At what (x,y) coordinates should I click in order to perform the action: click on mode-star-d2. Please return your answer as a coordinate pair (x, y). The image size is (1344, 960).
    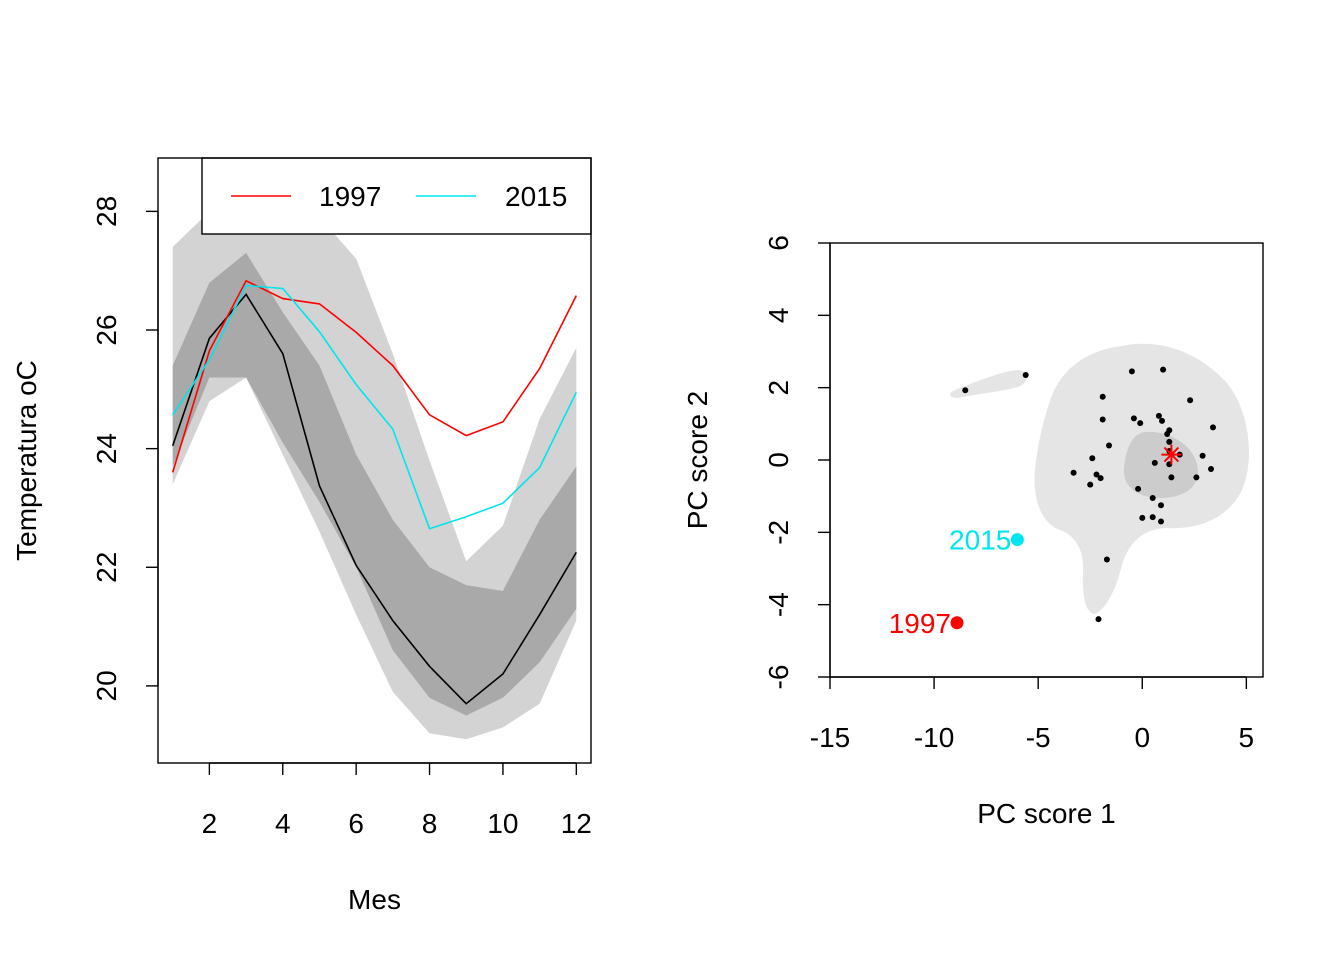
    Looking at the image, I should click on (1171, 454).